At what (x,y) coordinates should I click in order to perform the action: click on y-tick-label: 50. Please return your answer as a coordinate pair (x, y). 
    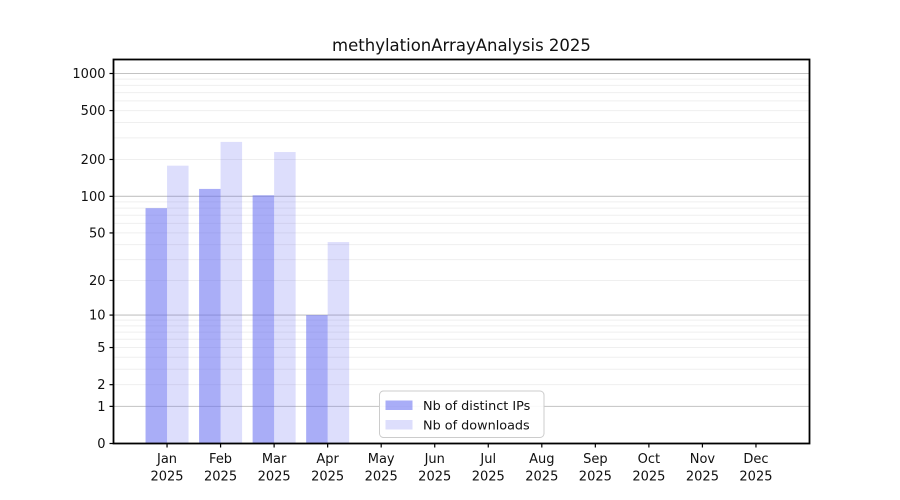
    Looking at the image, I should click on (97, 233).